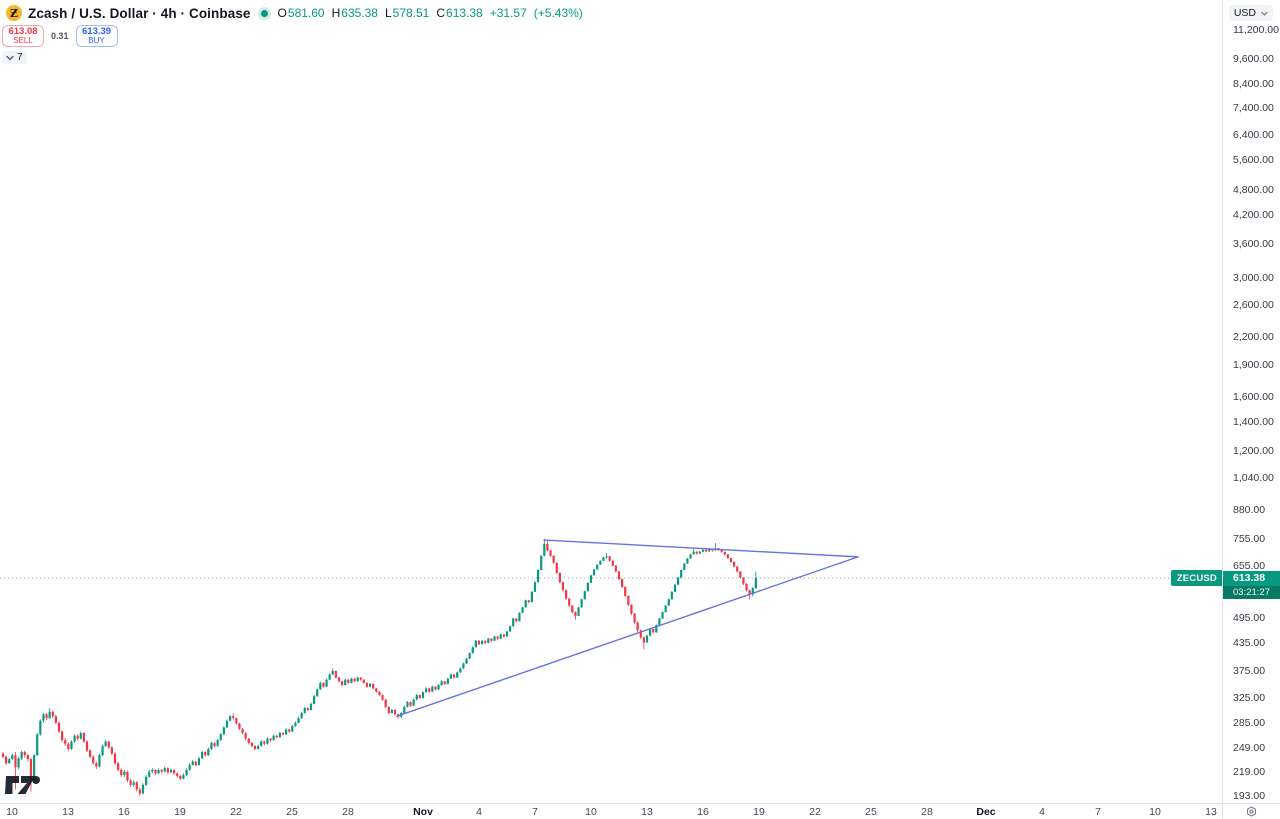  I want to click on price-tick-label: 7,400.00, so click(1253, 107).